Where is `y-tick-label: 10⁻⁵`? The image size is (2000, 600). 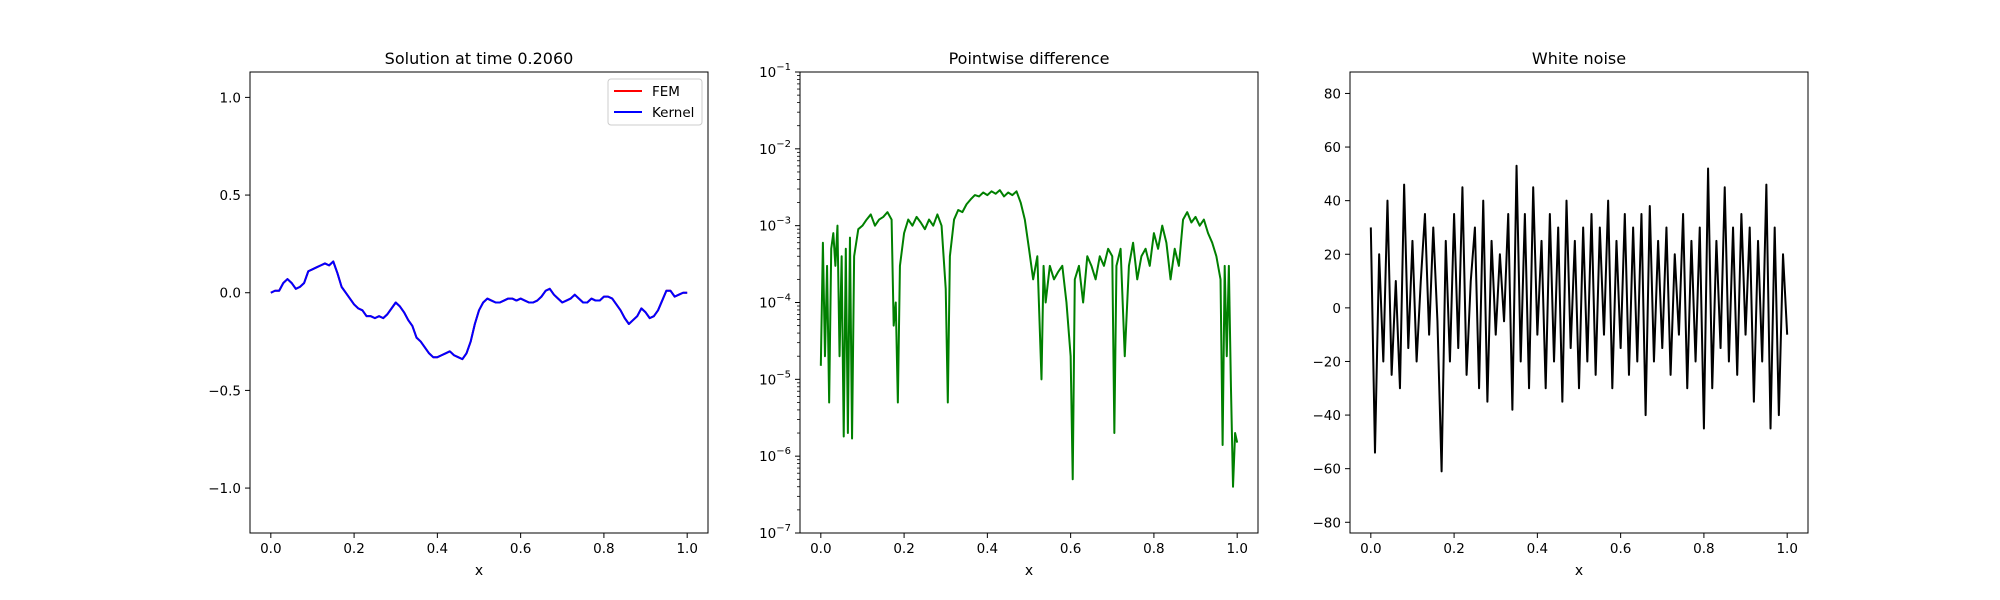
y-tick-label: 10⁻⁵ is located at coordinates (775, 378).